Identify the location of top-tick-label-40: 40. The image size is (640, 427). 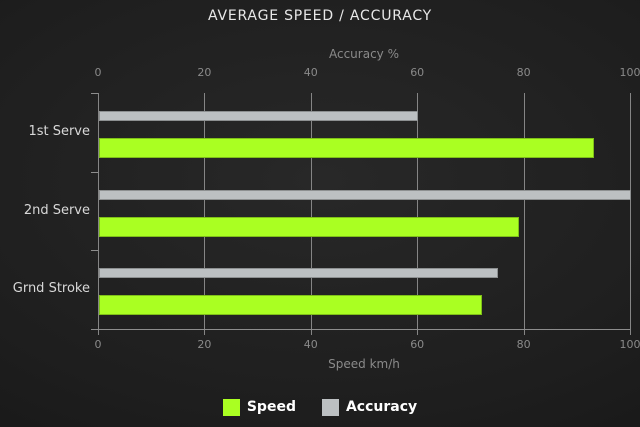
(310, 72).